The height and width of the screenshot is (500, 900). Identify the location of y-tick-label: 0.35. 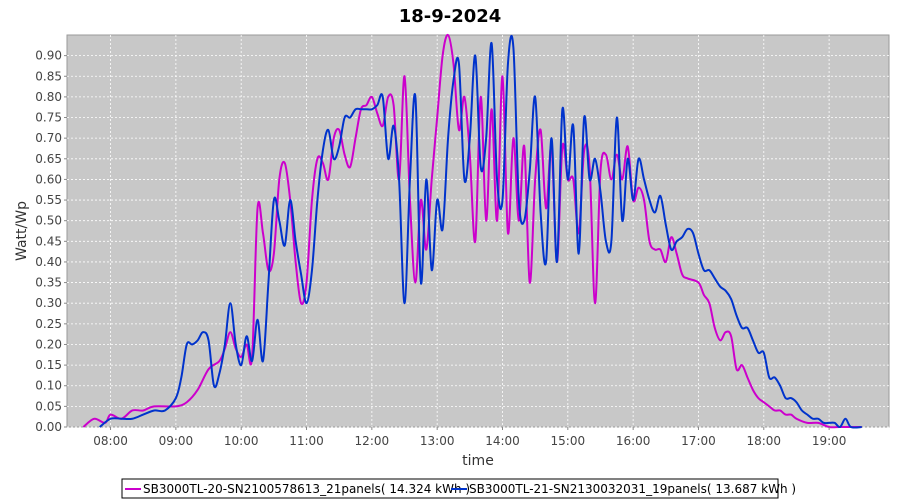
(48, 283).